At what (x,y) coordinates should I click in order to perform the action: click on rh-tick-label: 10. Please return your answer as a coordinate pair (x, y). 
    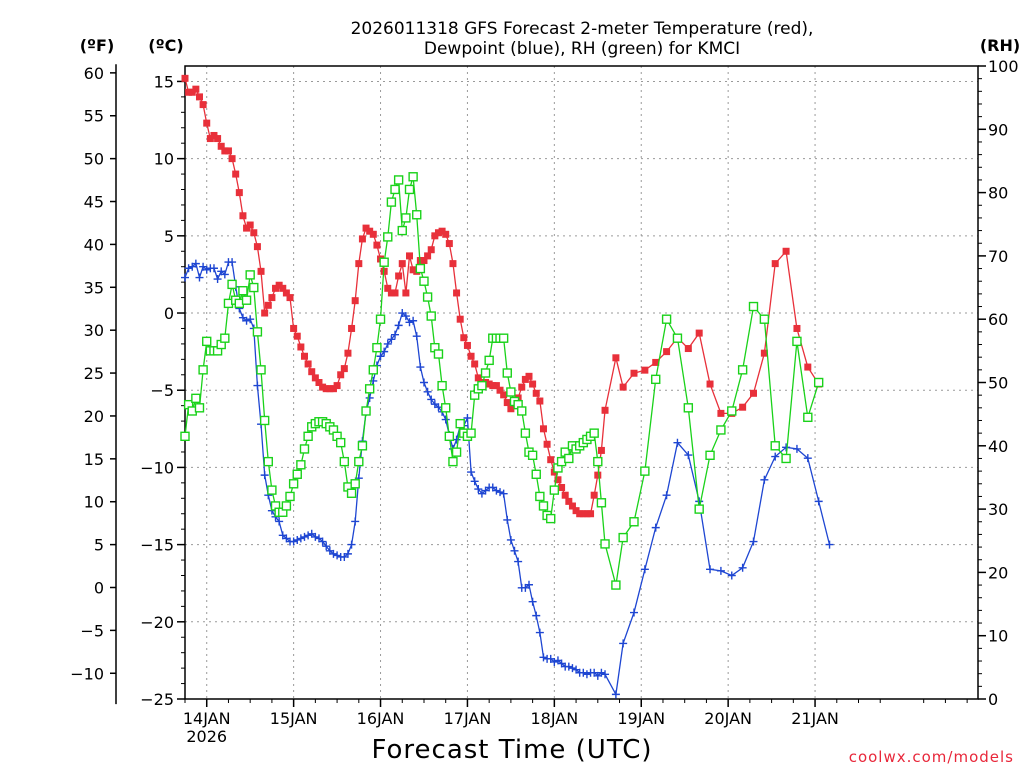
    Looking at the image, I should click on (998, 636).